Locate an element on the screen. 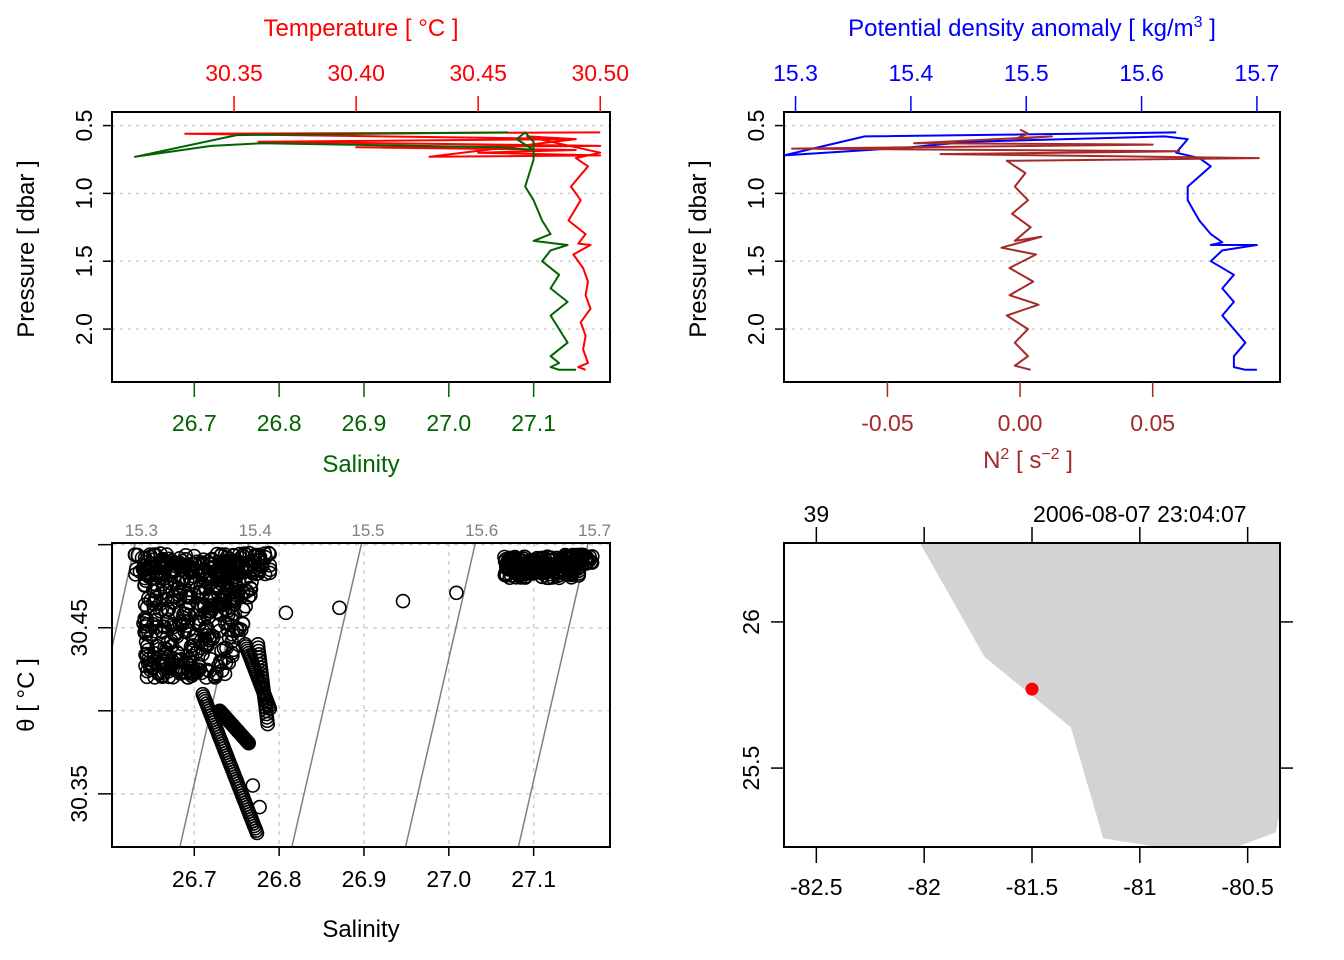 The image size is (1344, 960). station-marker is located at coordinates (1032, 689).